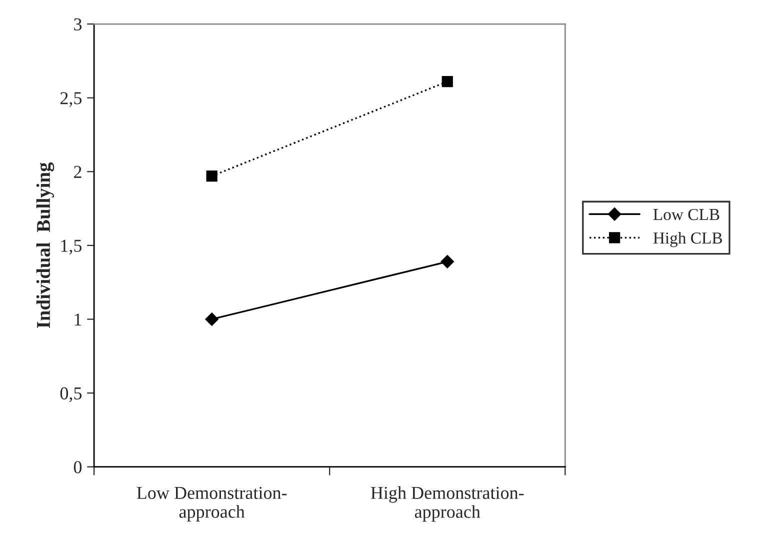  What do you see at coordinates (78, 320) in the screenshot?
I see `y-tick-label: 1` at bounding box center [78, 320].